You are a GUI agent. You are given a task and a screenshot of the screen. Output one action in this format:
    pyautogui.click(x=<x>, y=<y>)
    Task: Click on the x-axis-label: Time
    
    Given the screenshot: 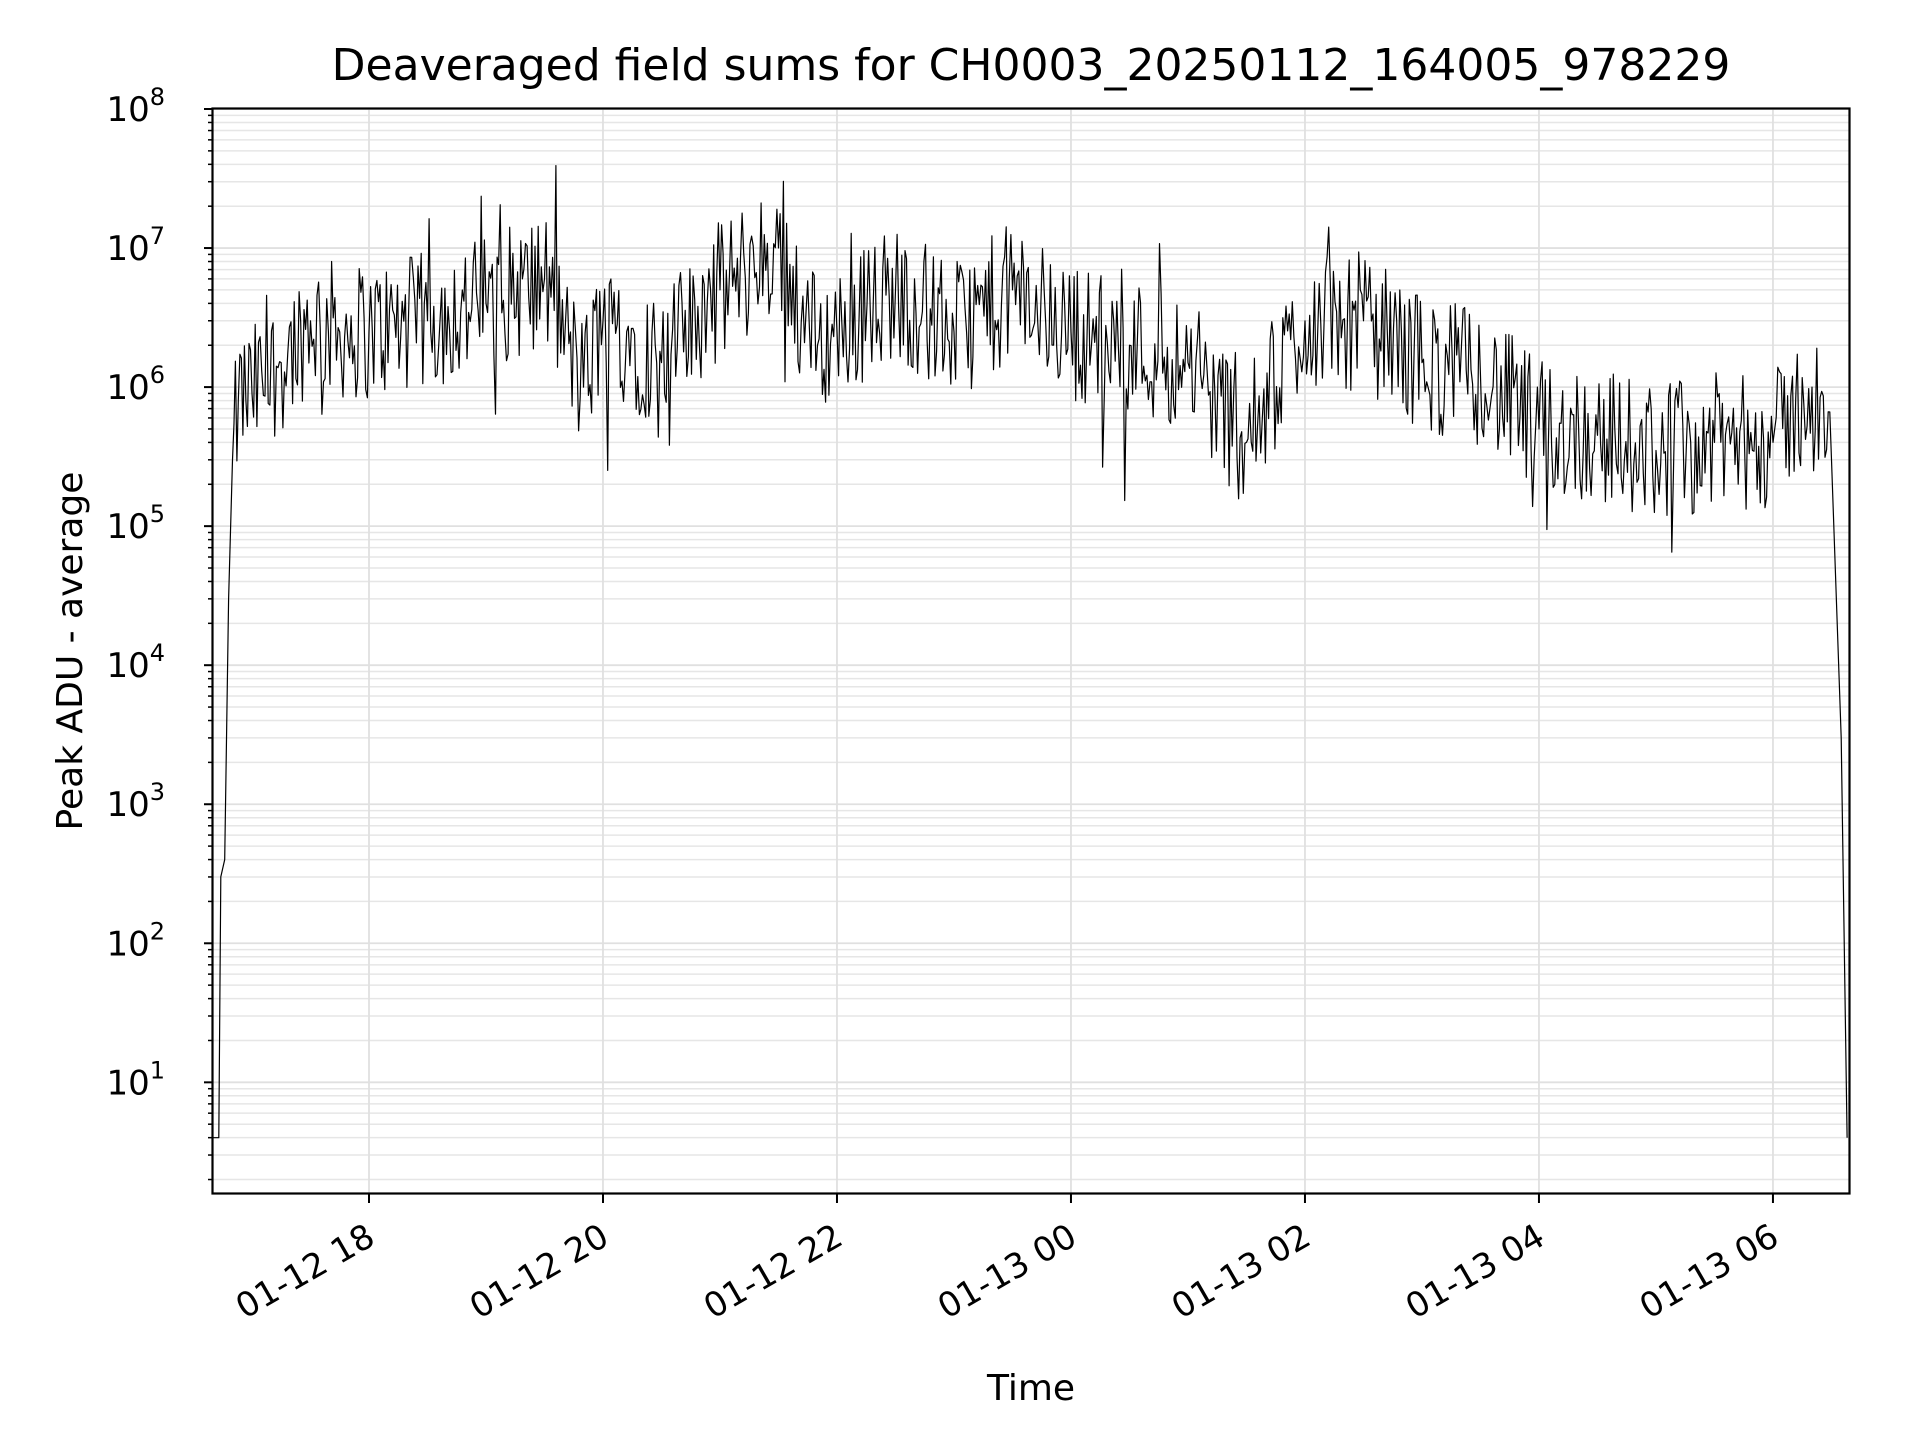 What is the action you would take?
    pyautogui.click(x=1030, y=1388)
    